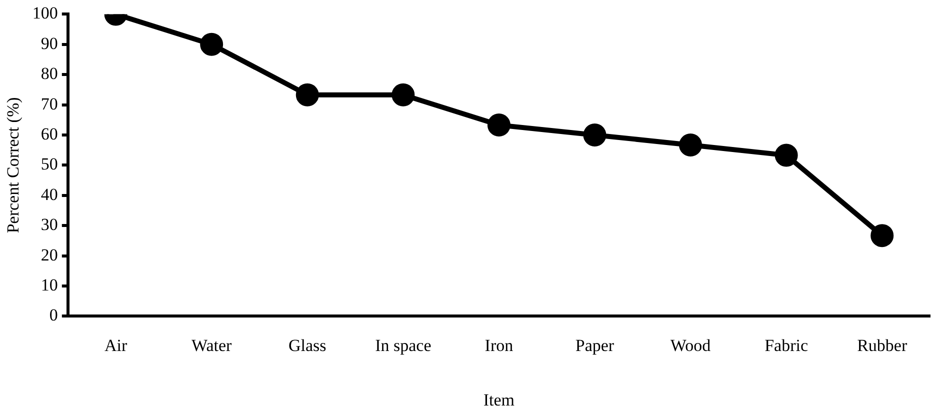 This screenshot has width=944, height=415. Describe the element at coordinates (307, 345) in the screenshot. I see `x-tick-label: Glass` at that location.